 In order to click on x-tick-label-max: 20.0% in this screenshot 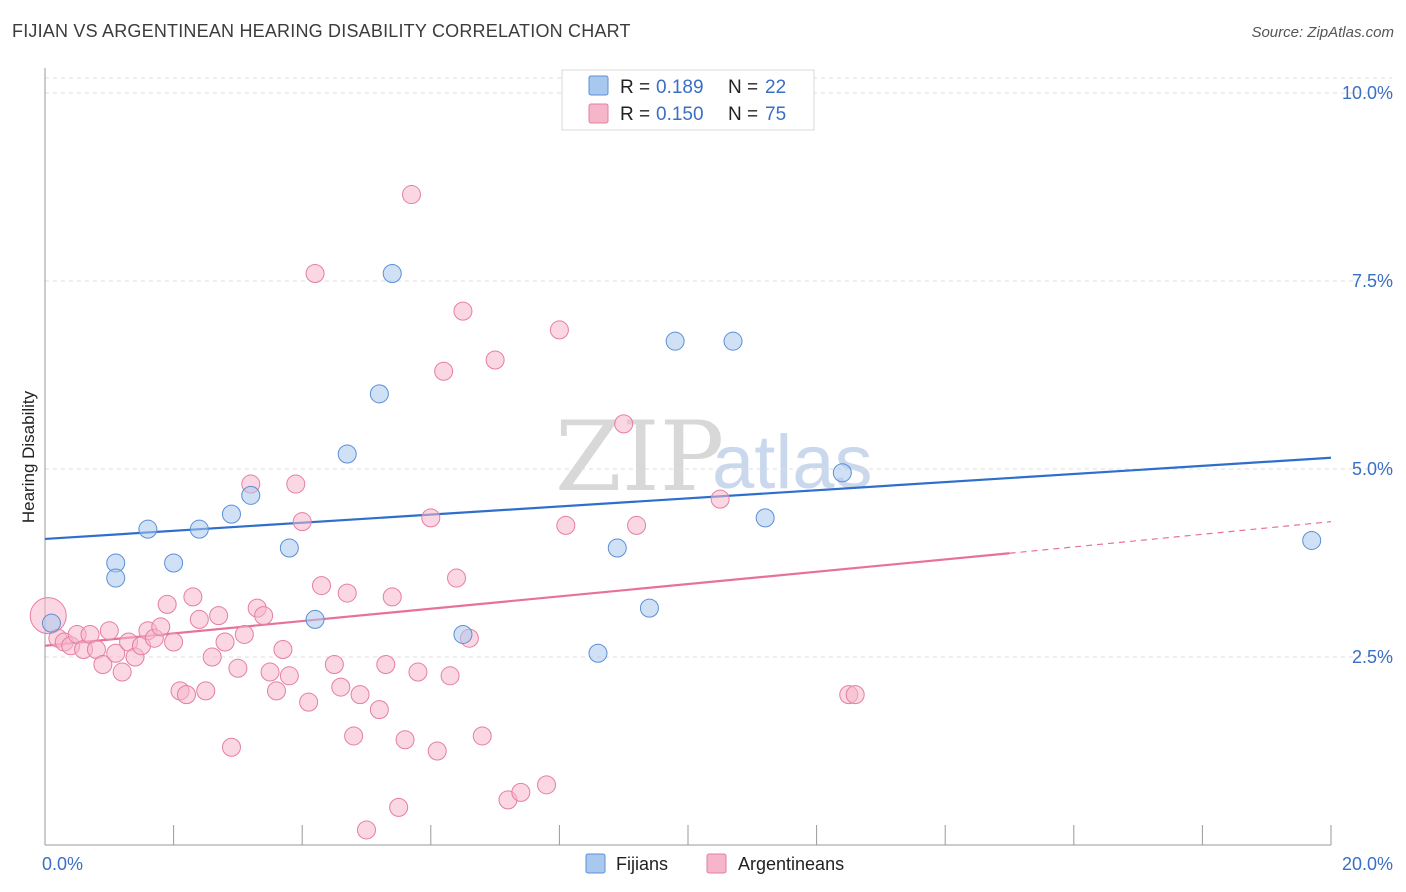, I will do `click(1367, 864)`.